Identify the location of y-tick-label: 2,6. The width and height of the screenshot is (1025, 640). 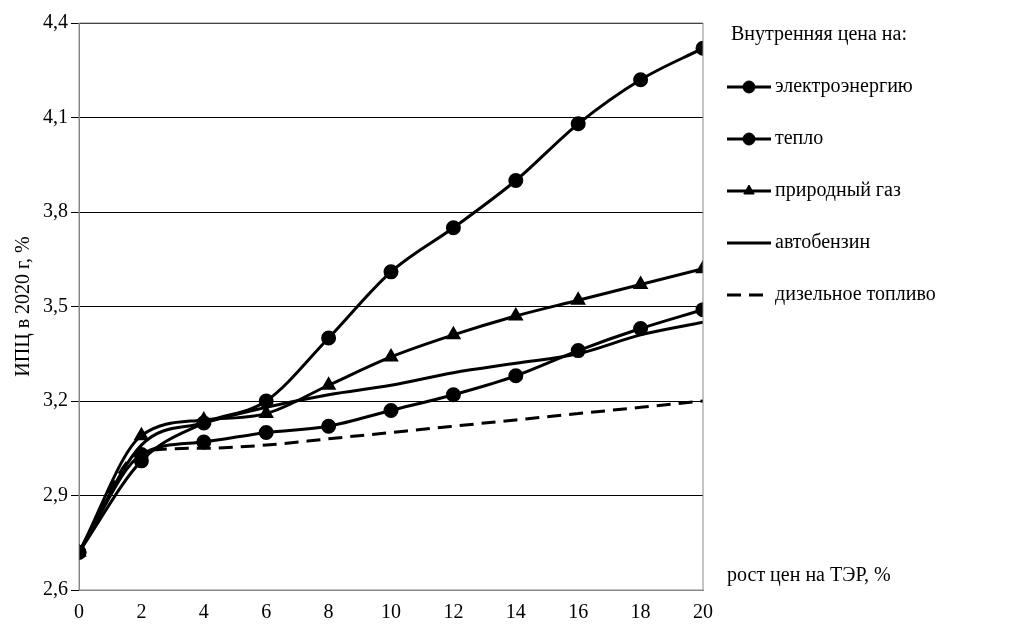
(55, 588).